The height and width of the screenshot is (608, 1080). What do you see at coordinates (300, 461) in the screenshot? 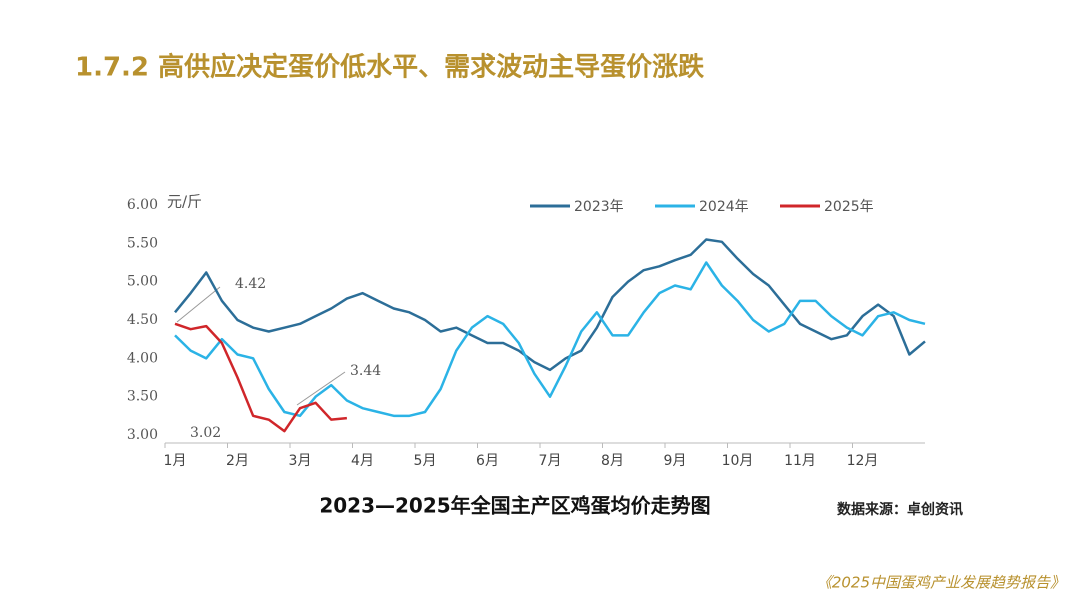
I see `x-tick-label: 3月` at bounding box center [300, 461].